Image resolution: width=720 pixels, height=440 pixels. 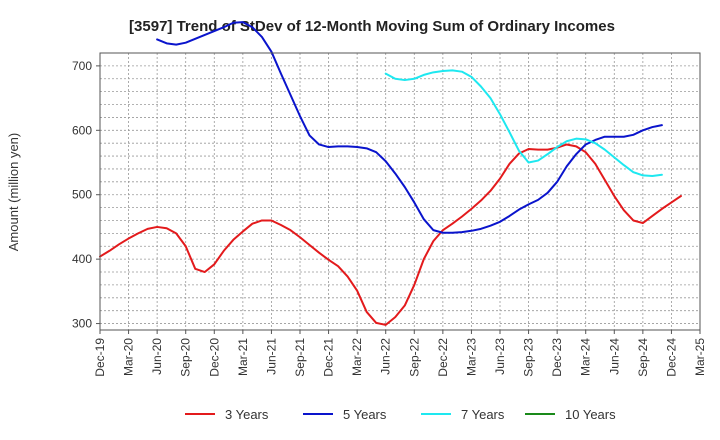 I want to click on x-tick-label: Jun-23, so click(x=500, y=356).